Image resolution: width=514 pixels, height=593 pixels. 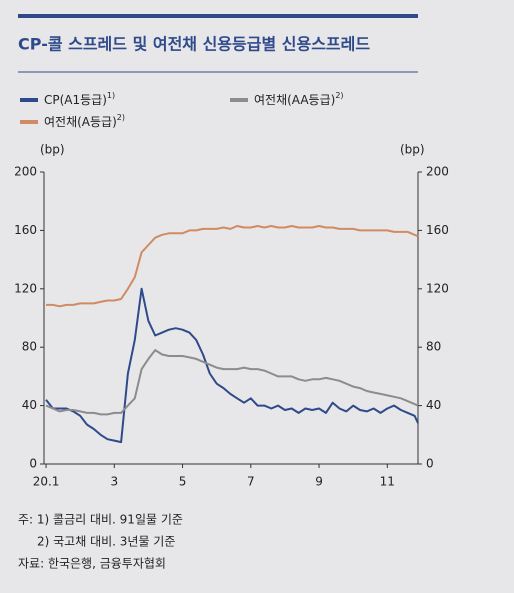 I want to click on y2-tick-label: 0, so click(x=430, y=464).